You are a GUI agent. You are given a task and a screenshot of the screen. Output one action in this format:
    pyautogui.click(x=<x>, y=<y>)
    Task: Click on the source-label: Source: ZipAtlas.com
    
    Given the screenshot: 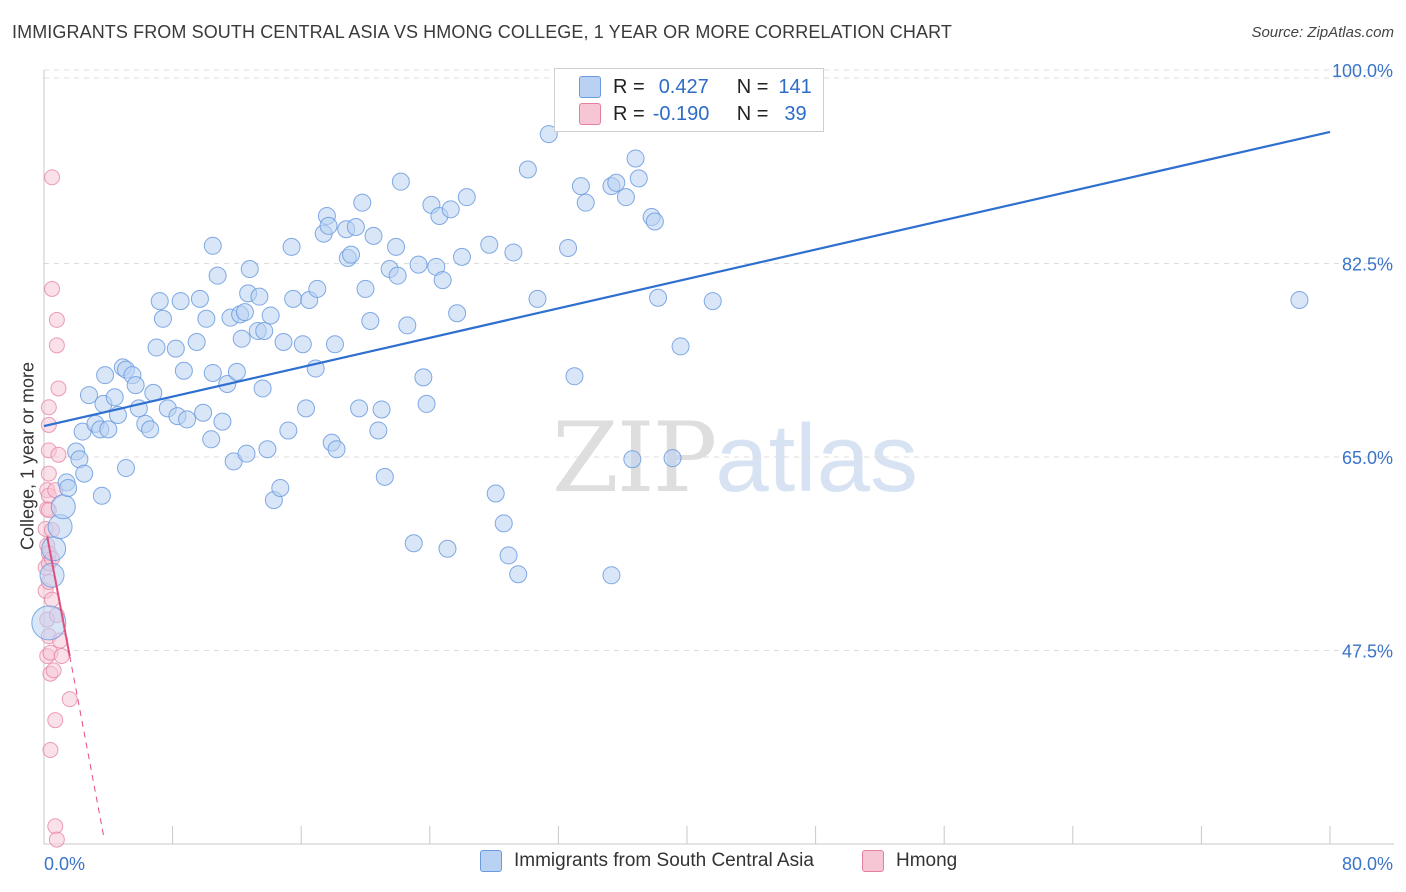 What is the action you would take?
    pyautogui.click(x=1322, y=32)
    